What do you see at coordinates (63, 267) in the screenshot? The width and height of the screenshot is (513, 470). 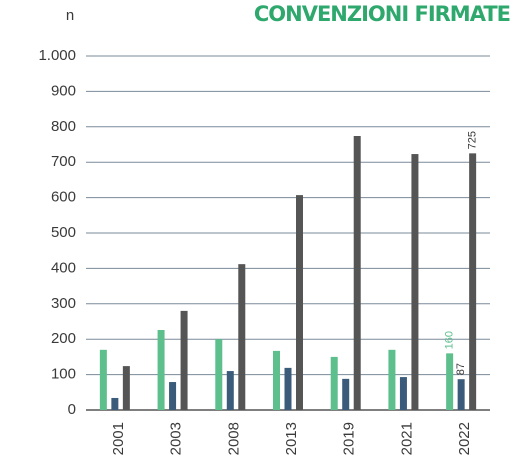 I see `y-tick-label: 400` at bounding box center [63, 267].